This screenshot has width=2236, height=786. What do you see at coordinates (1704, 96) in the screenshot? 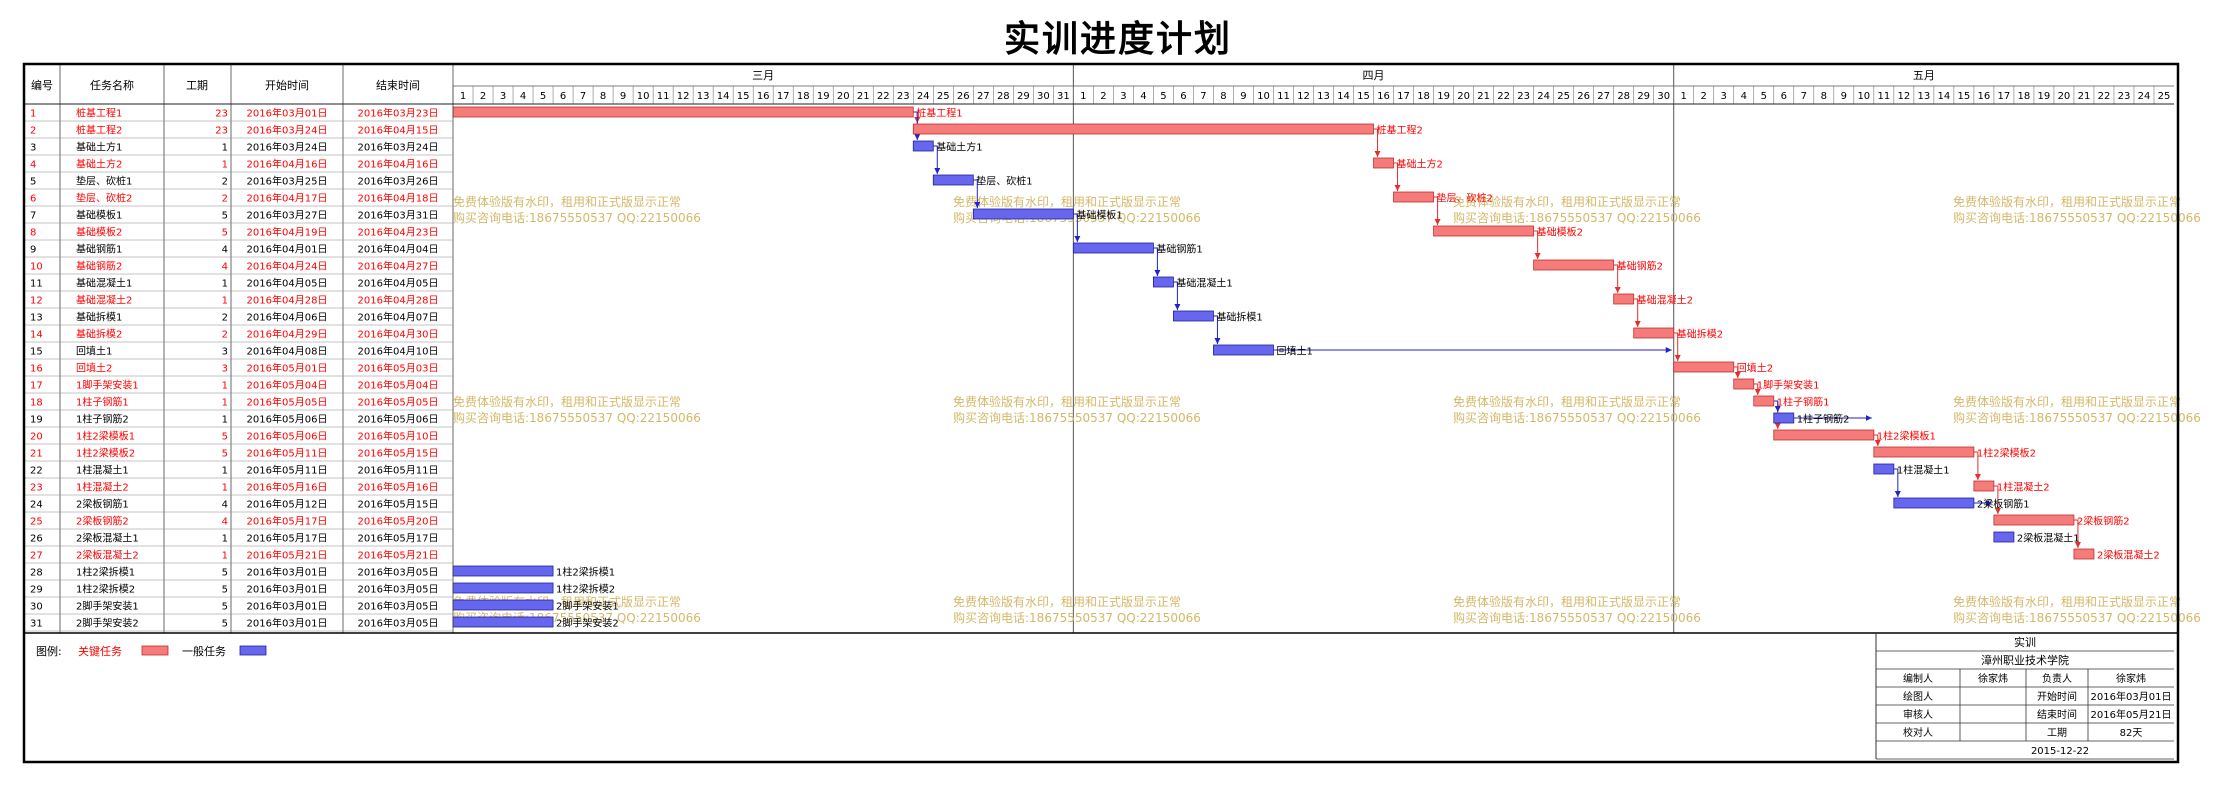
I see `day-label: 2` at bounding box center [1704, 96].